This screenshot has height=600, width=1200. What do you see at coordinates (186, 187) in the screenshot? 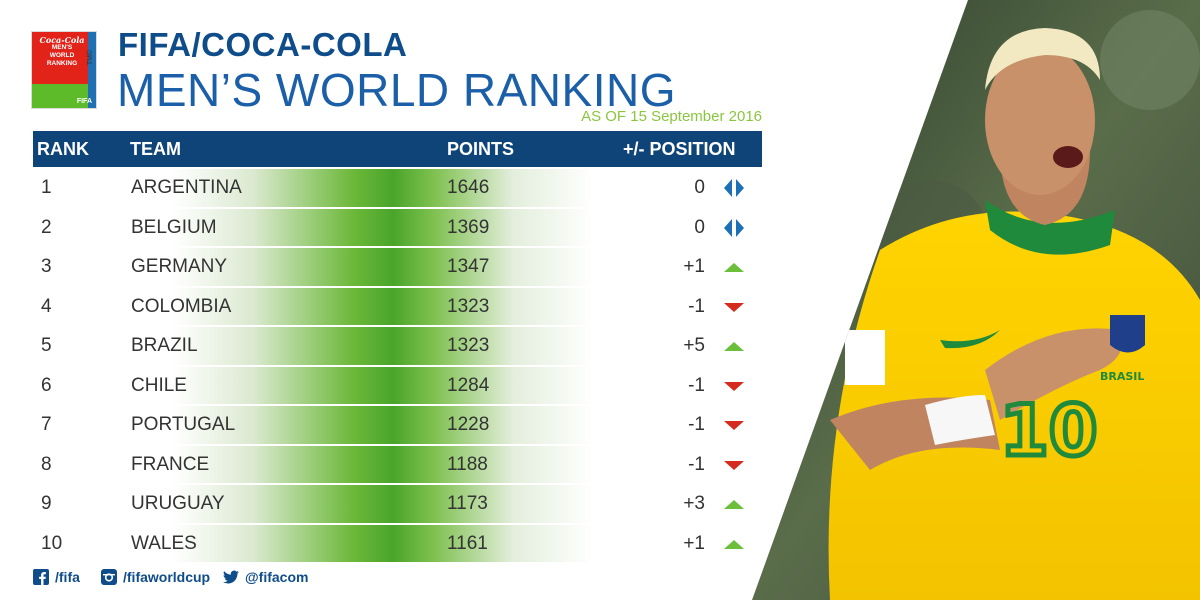
I see `team-cell: ARGENTINA` at bounding box center [186, 187].